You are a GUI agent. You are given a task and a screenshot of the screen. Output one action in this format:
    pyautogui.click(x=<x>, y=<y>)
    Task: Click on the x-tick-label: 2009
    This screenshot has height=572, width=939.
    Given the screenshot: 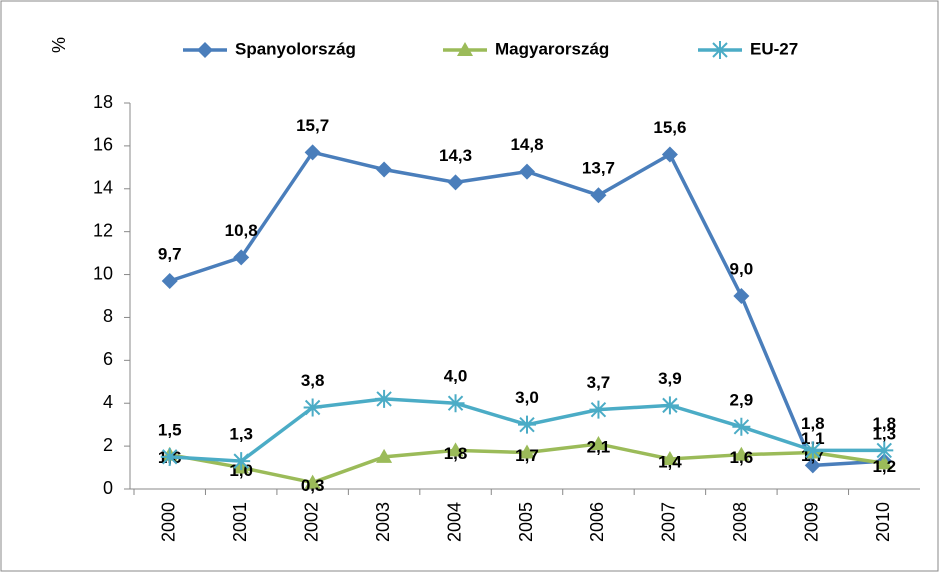 What is the action you would take?
    pyautogui.click(x=812, y=522)
    